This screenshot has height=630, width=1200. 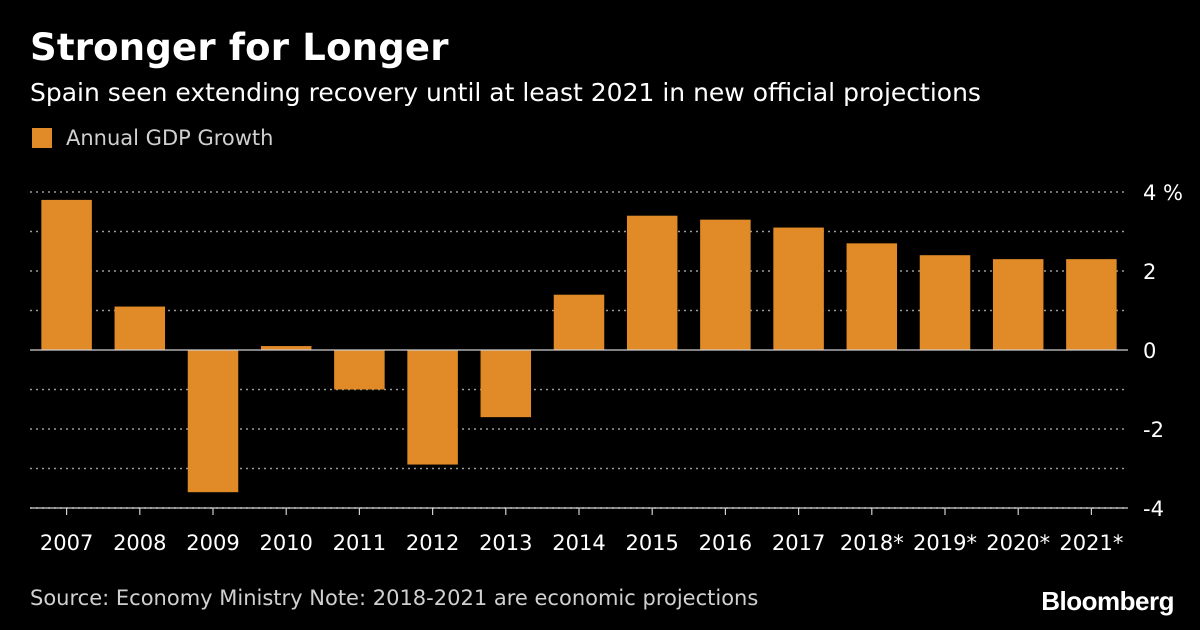 I want to click on bar-2021*, so click(x=1091, y=304).